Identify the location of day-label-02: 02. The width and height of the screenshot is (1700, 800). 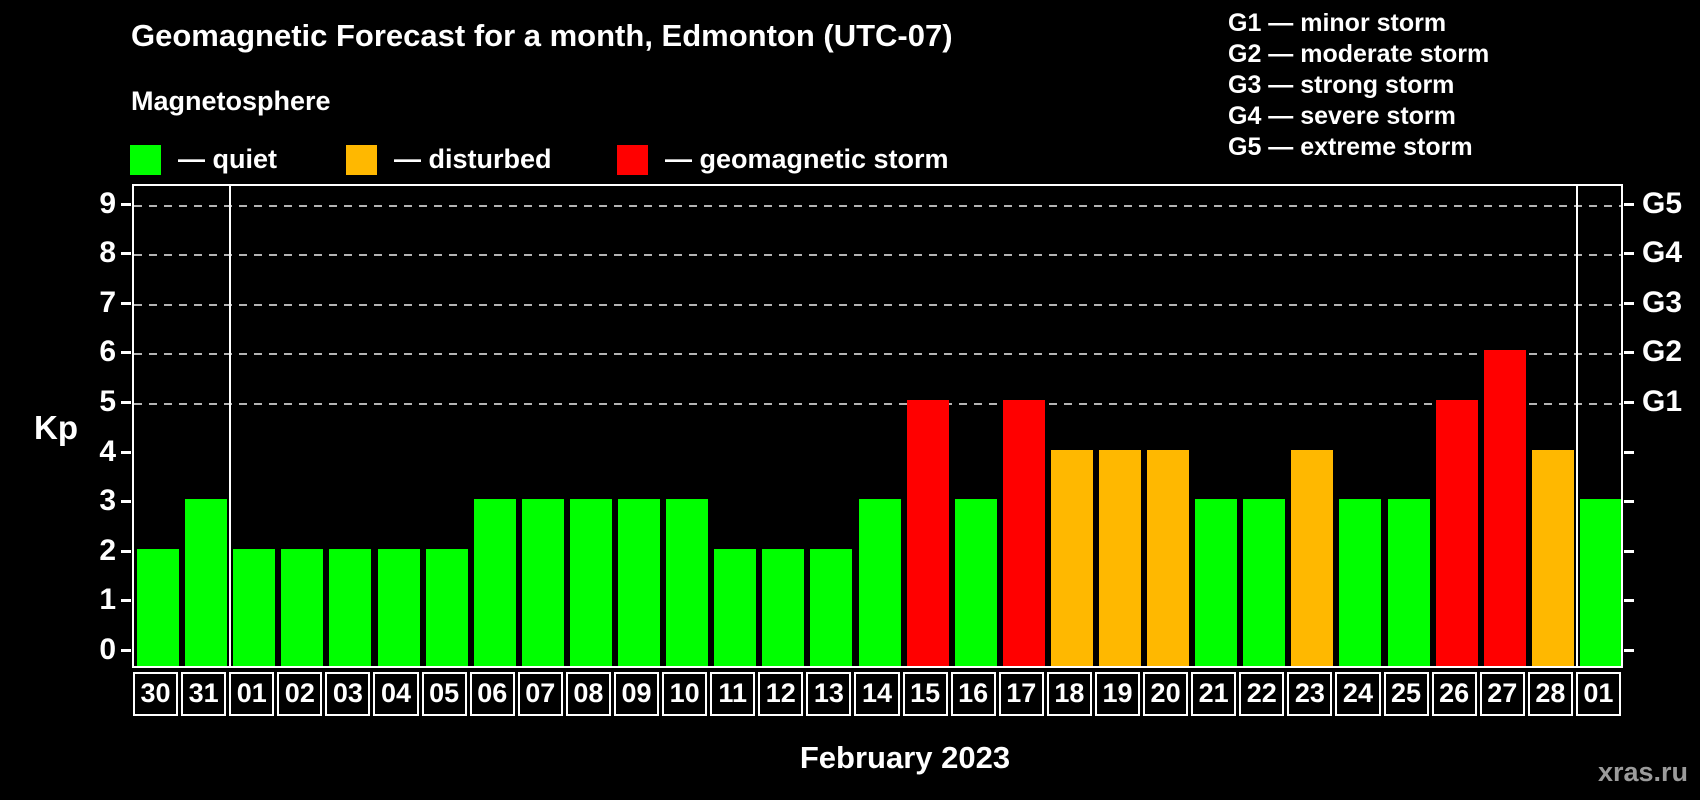
(300, 694).